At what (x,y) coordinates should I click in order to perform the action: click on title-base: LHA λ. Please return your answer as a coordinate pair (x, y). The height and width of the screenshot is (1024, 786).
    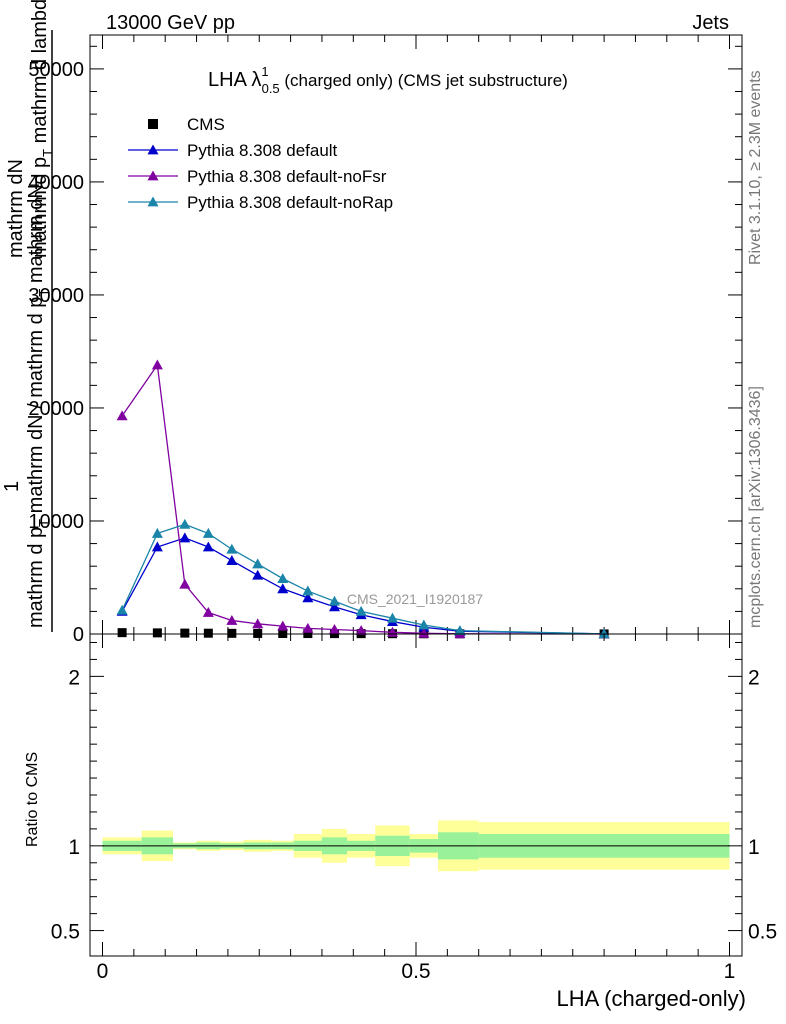
    Looking at the image, I should click on (234, 80).